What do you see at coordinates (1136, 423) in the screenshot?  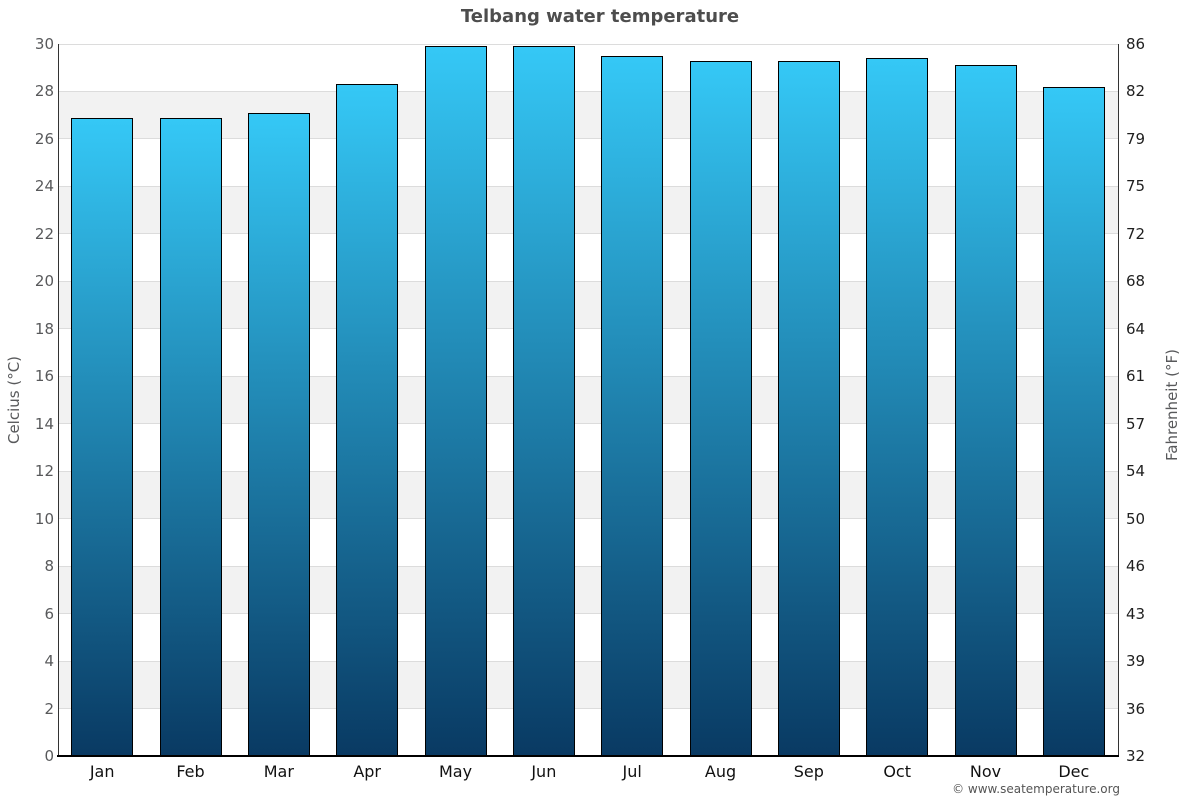 I see `y-axis-tick-fahrenheit-57: 57` at bounding box center [1136, 423].